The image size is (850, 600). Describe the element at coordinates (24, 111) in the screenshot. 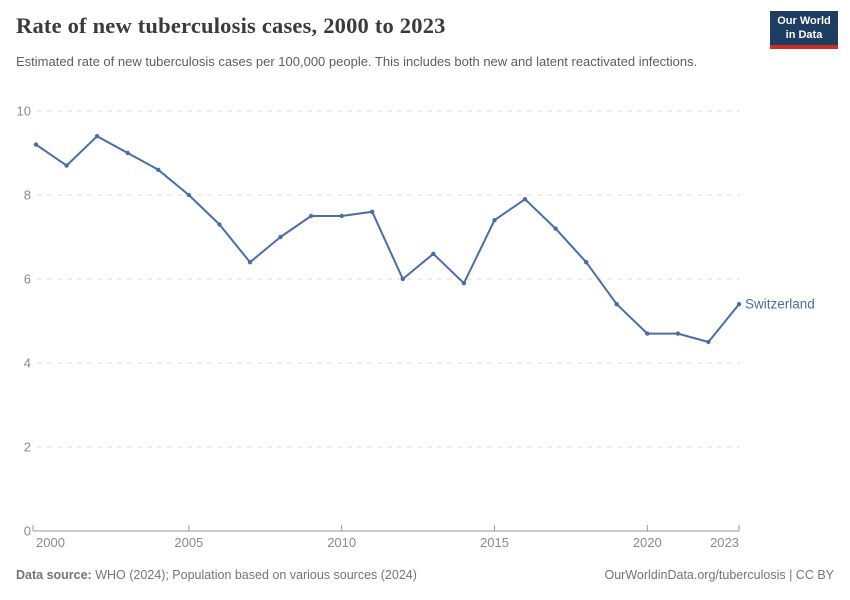

I see `y-tick-label: 10` at that location.